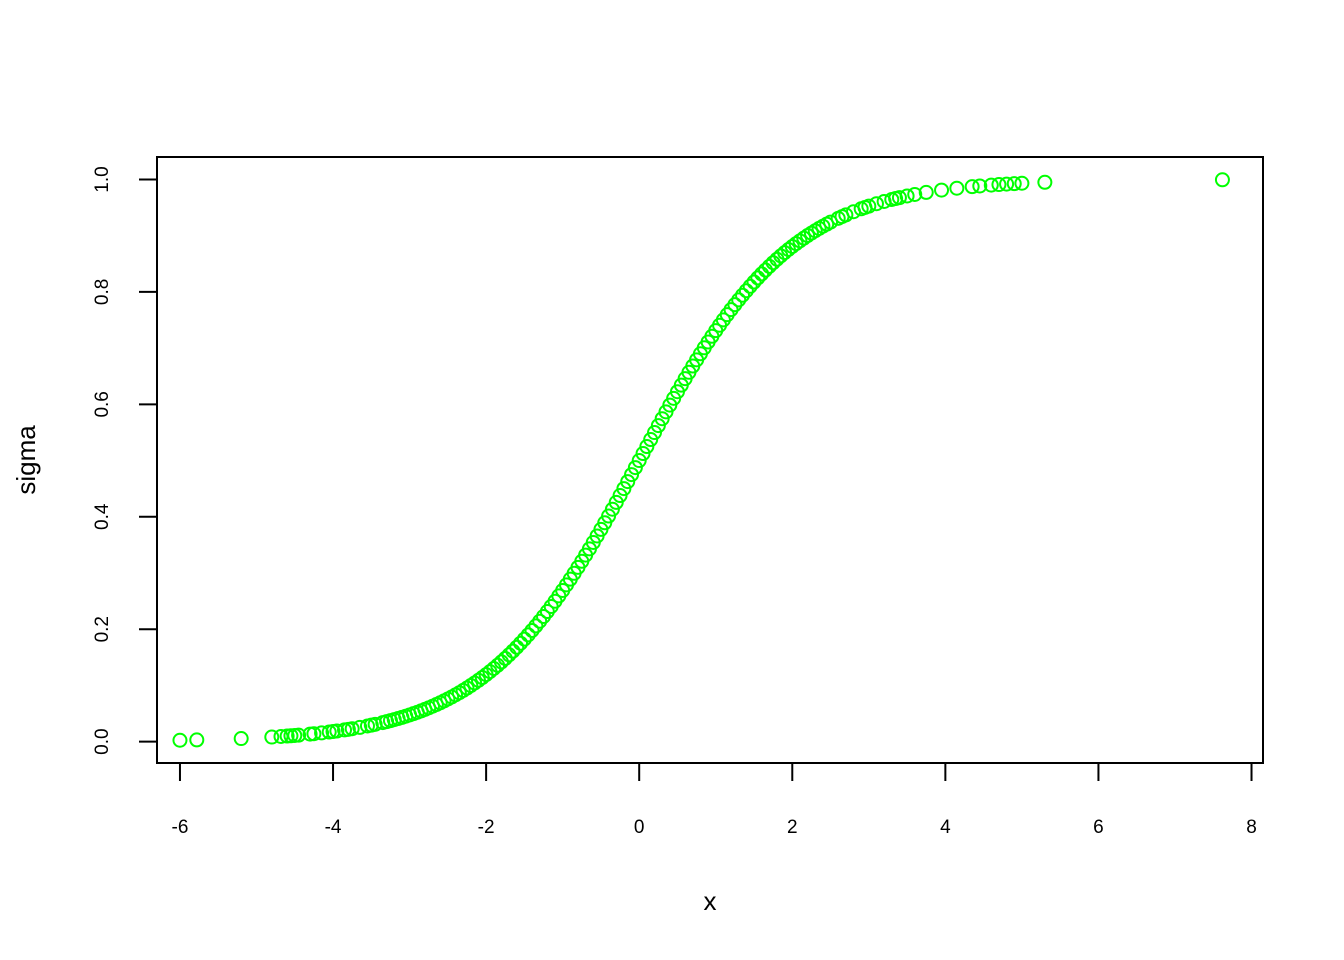 The width and height of the screenshot is (1344, 960). Describe the element at coordinates (792, 827) in the screenshot. I see `x-tick-label: 2` at that location.